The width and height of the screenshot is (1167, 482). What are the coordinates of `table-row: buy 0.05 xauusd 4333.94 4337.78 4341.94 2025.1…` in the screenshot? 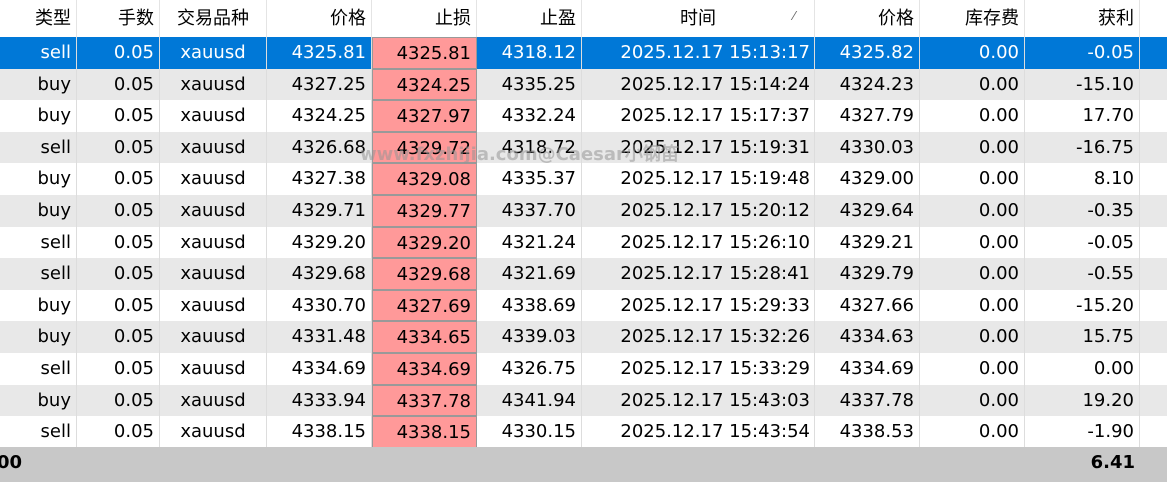 It's located at (583, 400).